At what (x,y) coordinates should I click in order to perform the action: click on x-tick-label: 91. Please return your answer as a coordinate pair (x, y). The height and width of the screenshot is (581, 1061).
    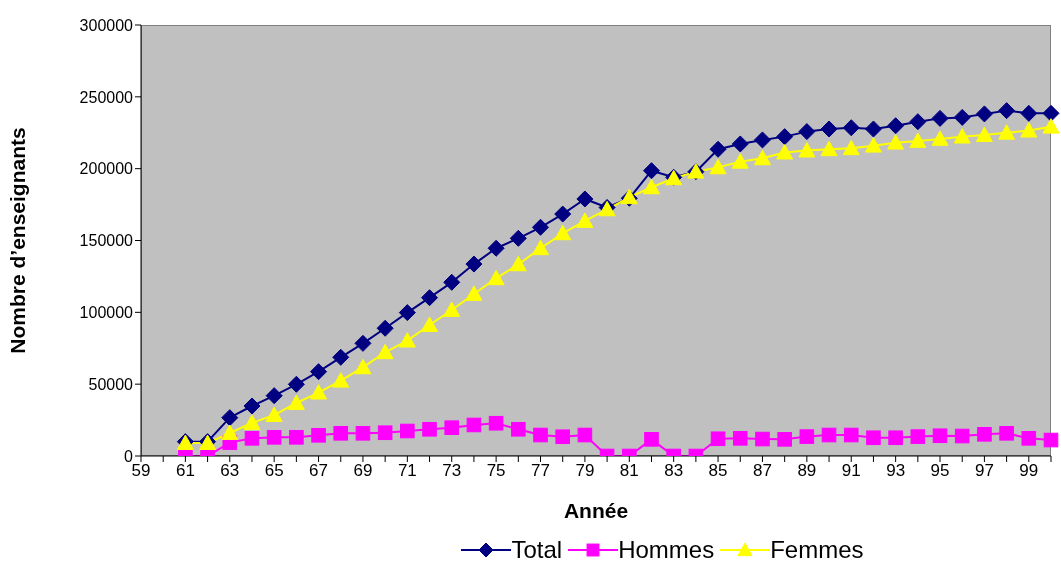
    Looking at the image, I should click on (851, 471).